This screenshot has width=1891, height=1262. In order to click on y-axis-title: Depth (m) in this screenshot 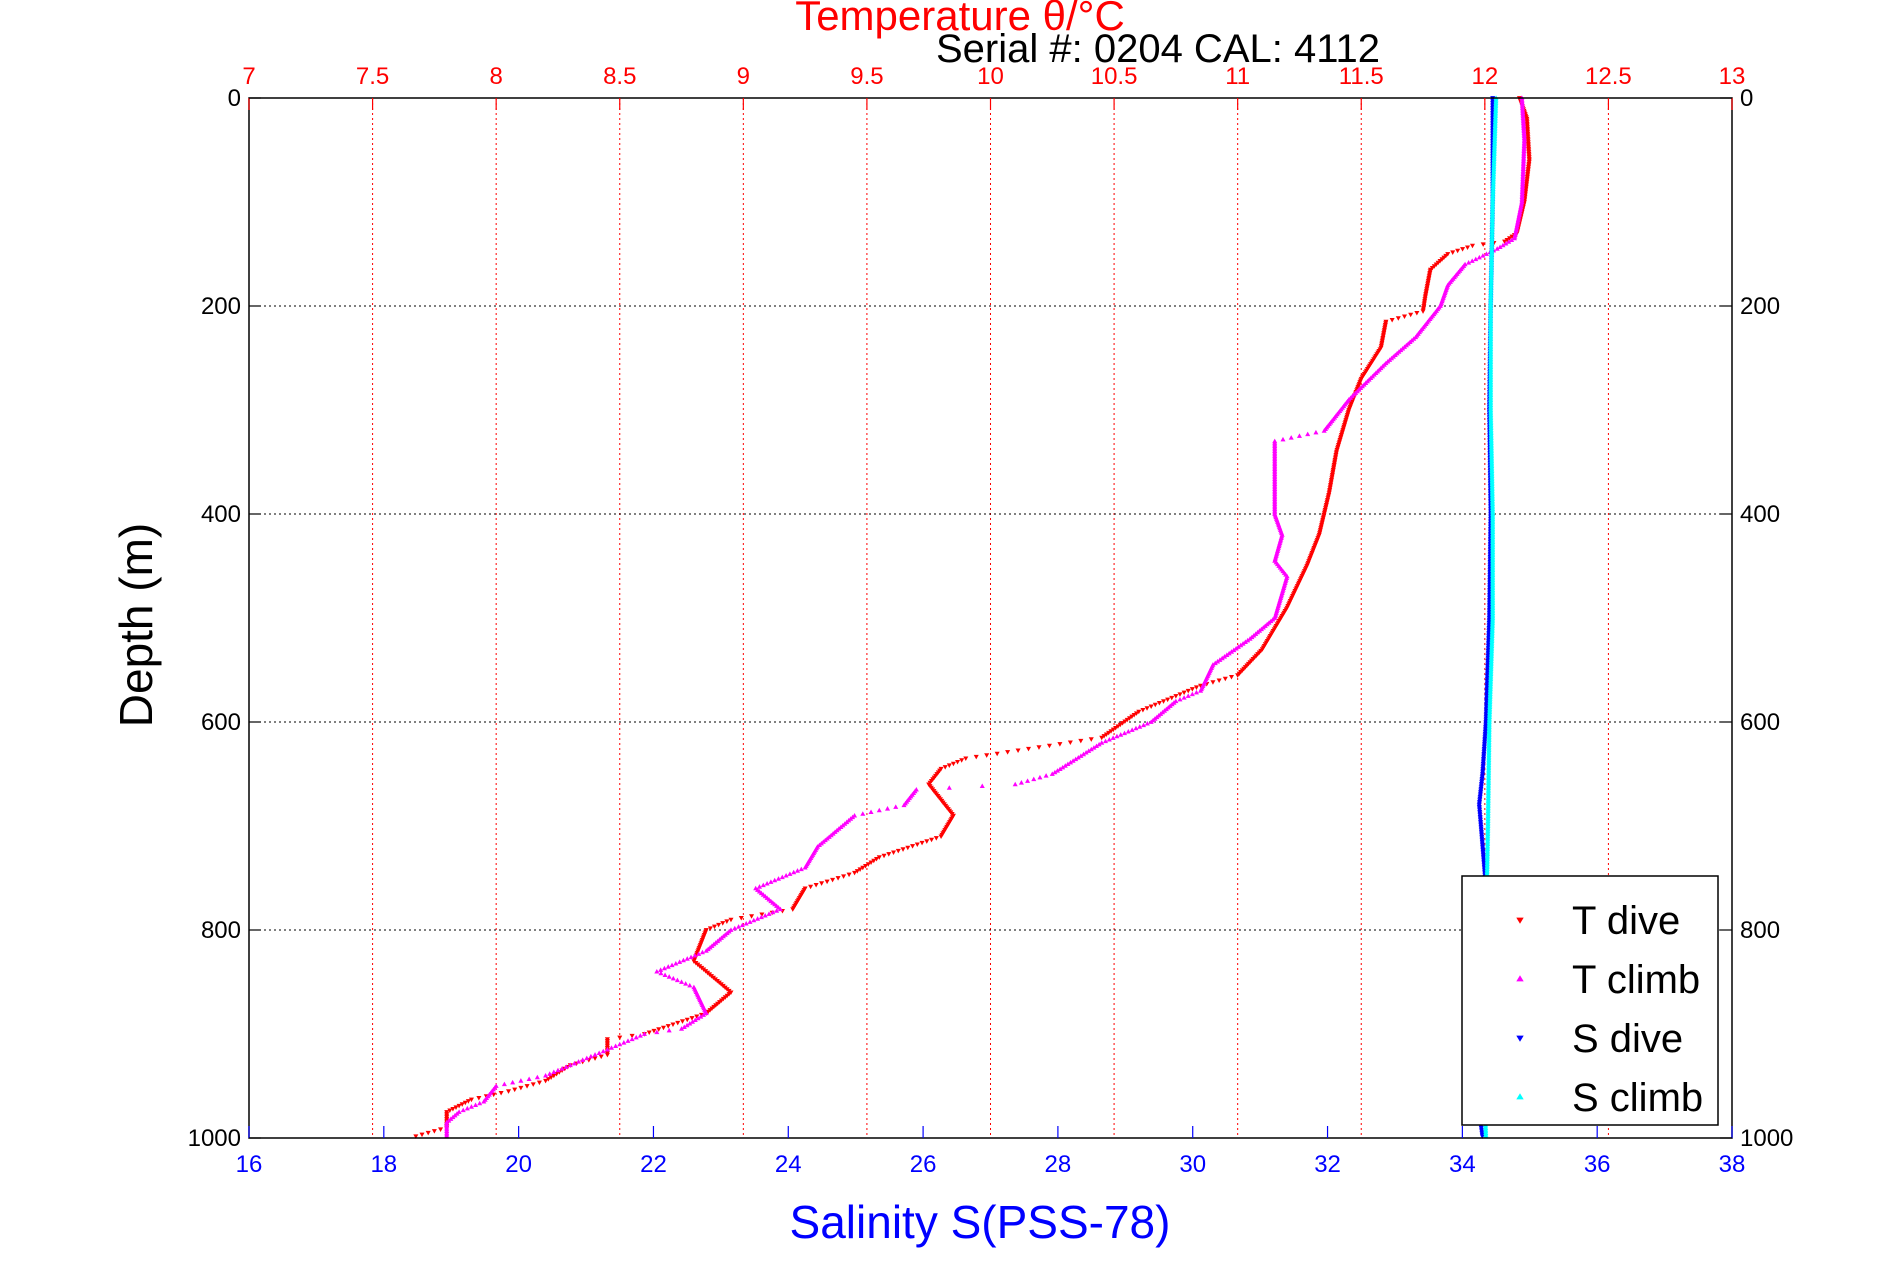, I will do `click(136, 625)`.